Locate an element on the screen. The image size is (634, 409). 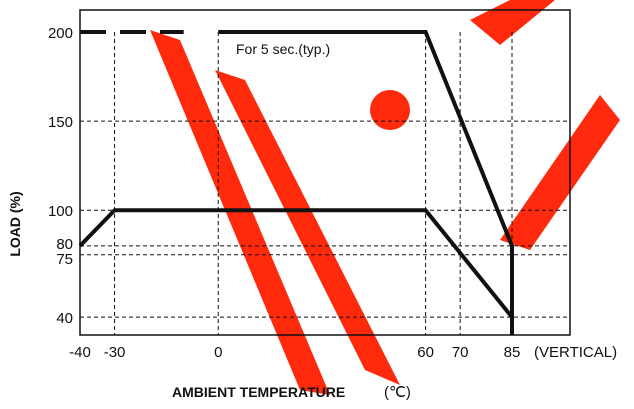
x-tick-label: 70 is located at coordinates (460, 352).